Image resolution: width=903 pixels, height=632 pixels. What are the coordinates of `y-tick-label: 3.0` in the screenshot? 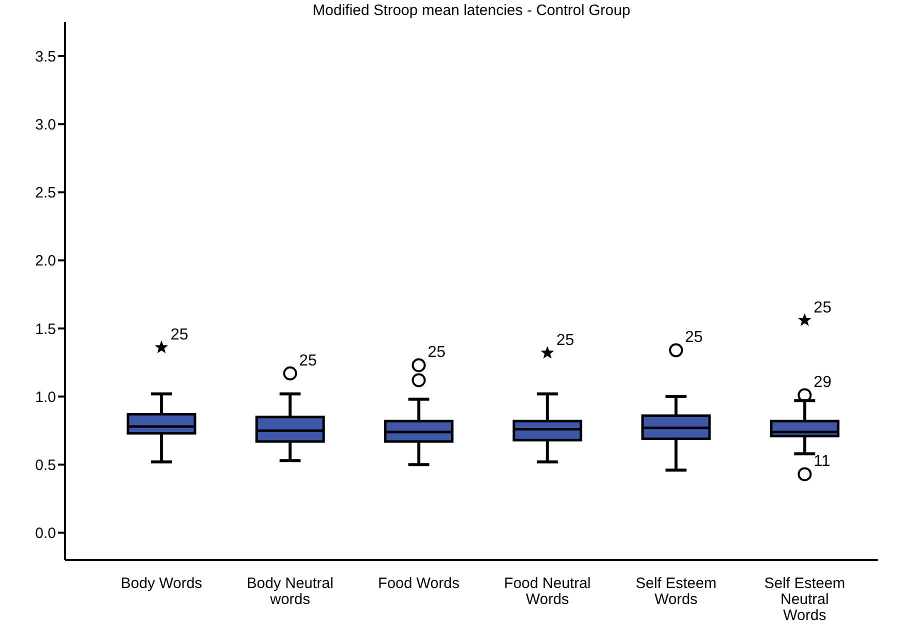 It's located at (45, 125).